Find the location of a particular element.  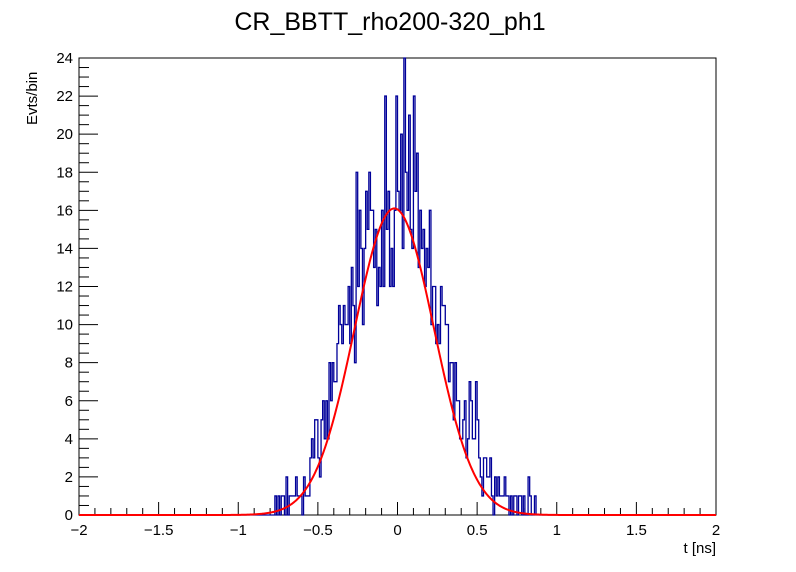

y-tick-label: 18 is located at coordinates (64, 172).